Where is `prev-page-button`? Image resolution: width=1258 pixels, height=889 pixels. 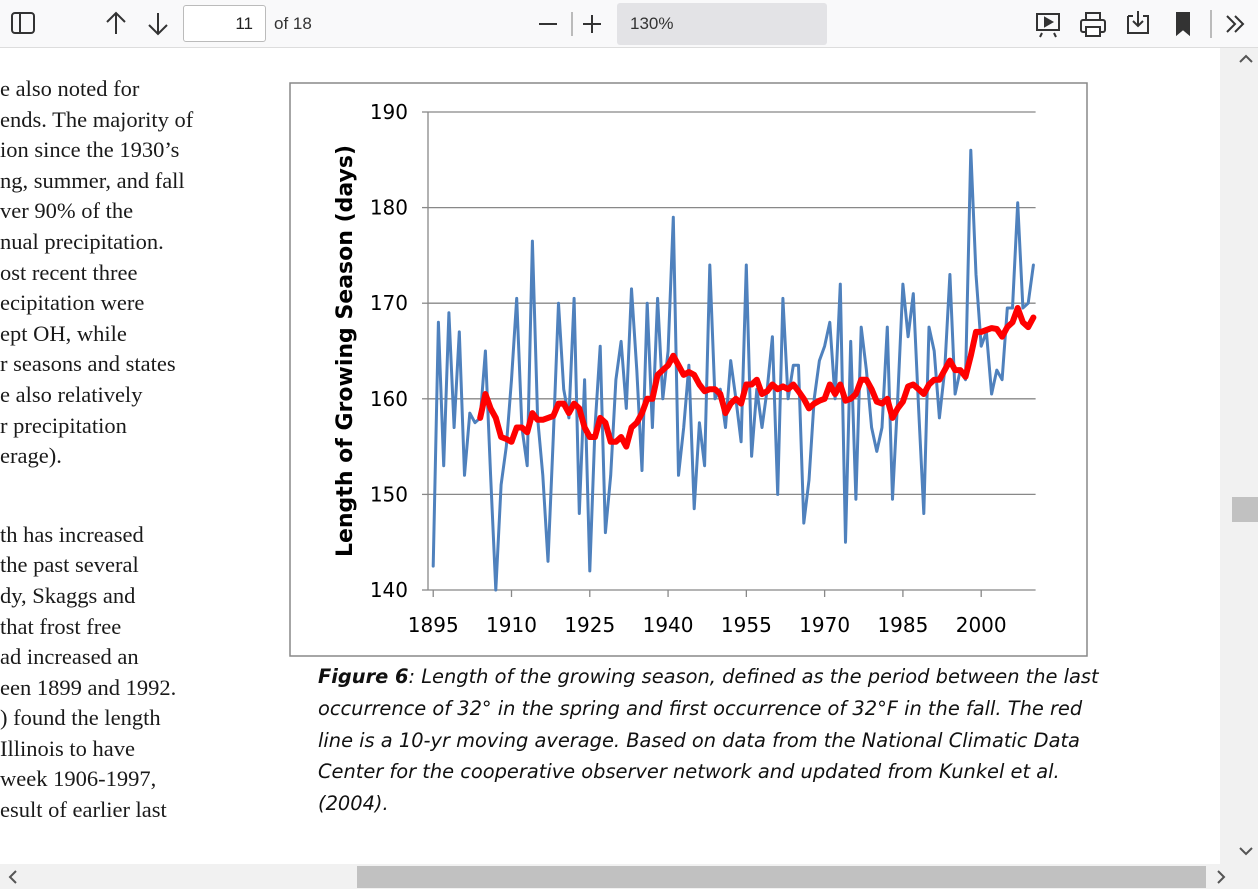
prev-page-button is located at coordinates (116, 22).